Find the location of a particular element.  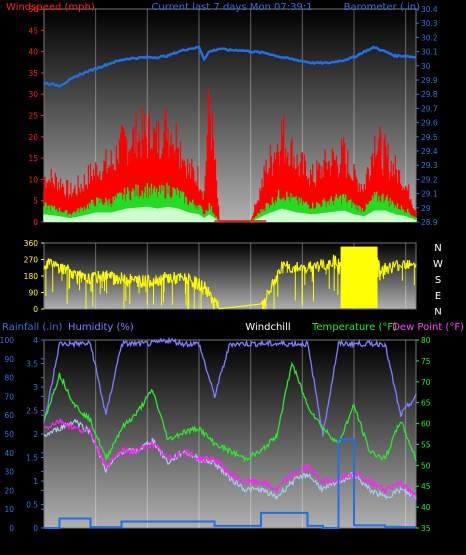

baro-axis-tick-label: 29.9 is located at coordinates (429, 80).